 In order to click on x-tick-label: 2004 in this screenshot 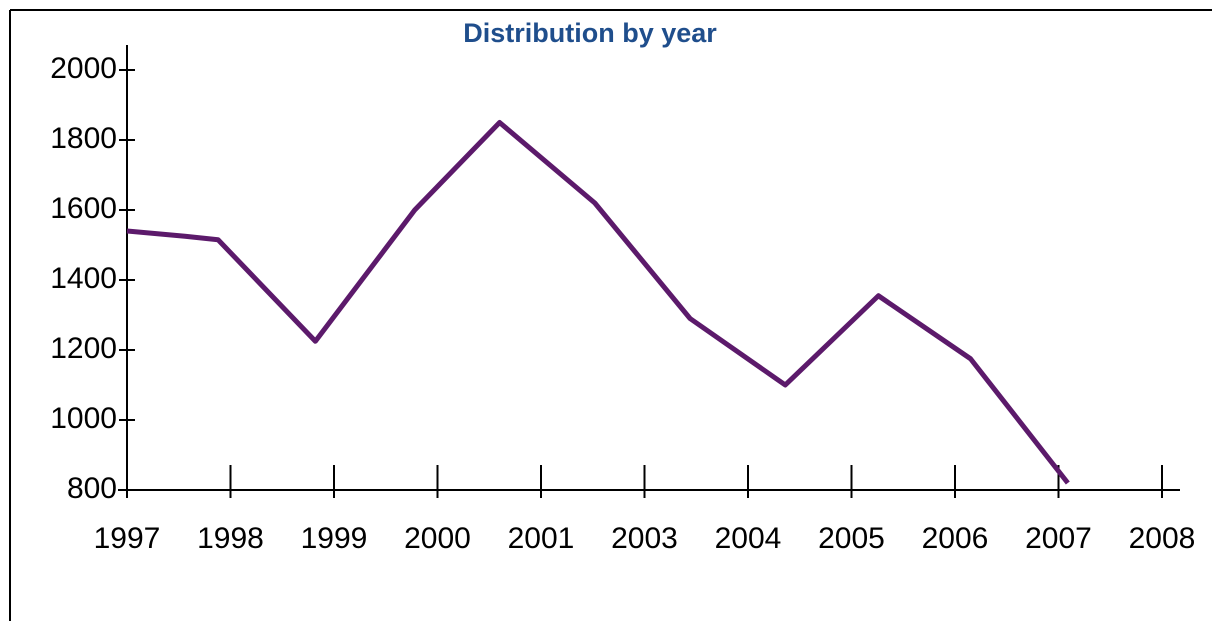, I will do `click(748, 538)`.